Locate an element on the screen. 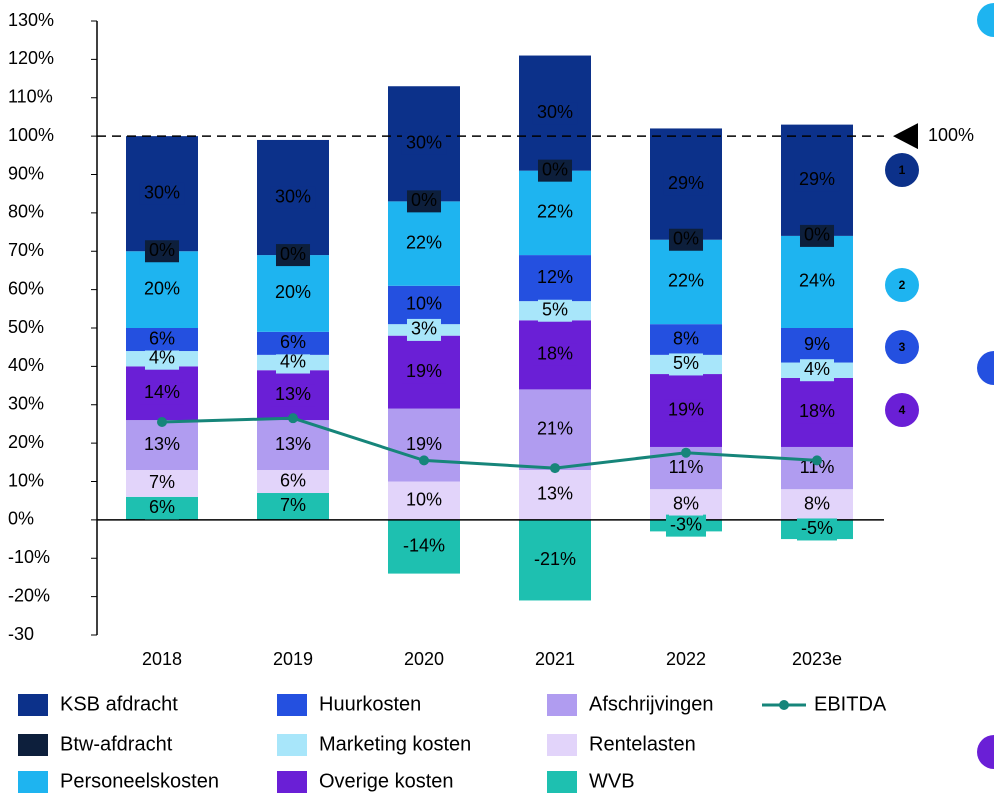 The height and width of the screenshot is (795, 994). y-tick-label: 50% is located at coordinates (26, 327).